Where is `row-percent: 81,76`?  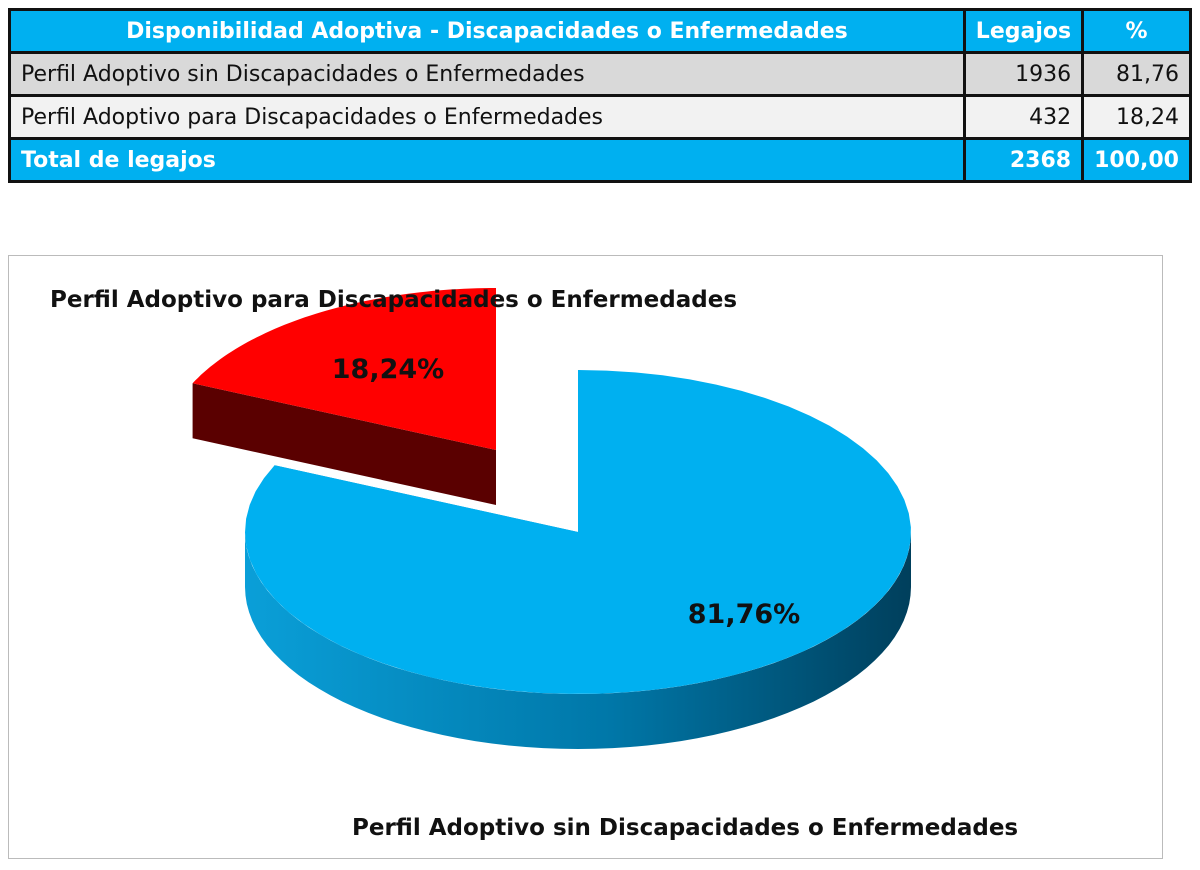 row-percent: 81,76 is located at coordinates (1136, 74).